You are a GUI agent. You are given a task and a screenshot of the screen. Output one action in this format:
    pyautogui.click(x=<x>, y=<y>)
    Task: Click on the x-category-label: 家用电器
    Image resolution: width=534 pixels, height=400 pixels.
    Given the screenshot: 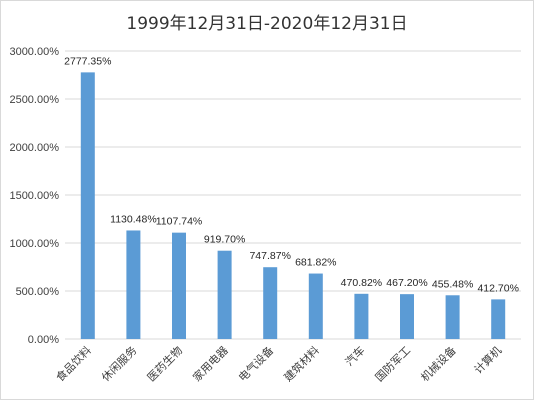 What is the action you would take?
    pyautogui.click(x=210, y=363)
    